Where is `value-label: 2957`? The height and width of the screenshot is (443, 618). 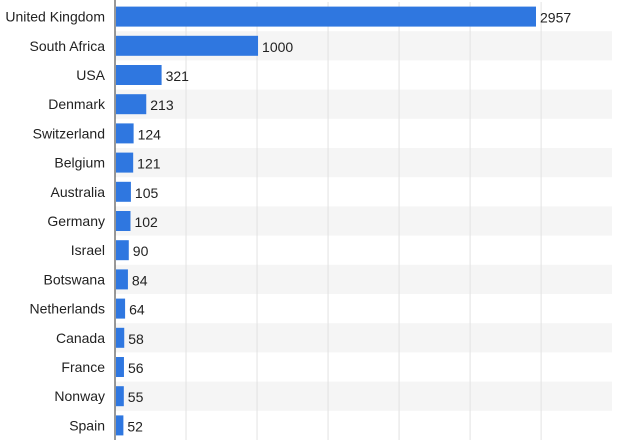
value-label: 2957 is located at coordinates (555, 18).